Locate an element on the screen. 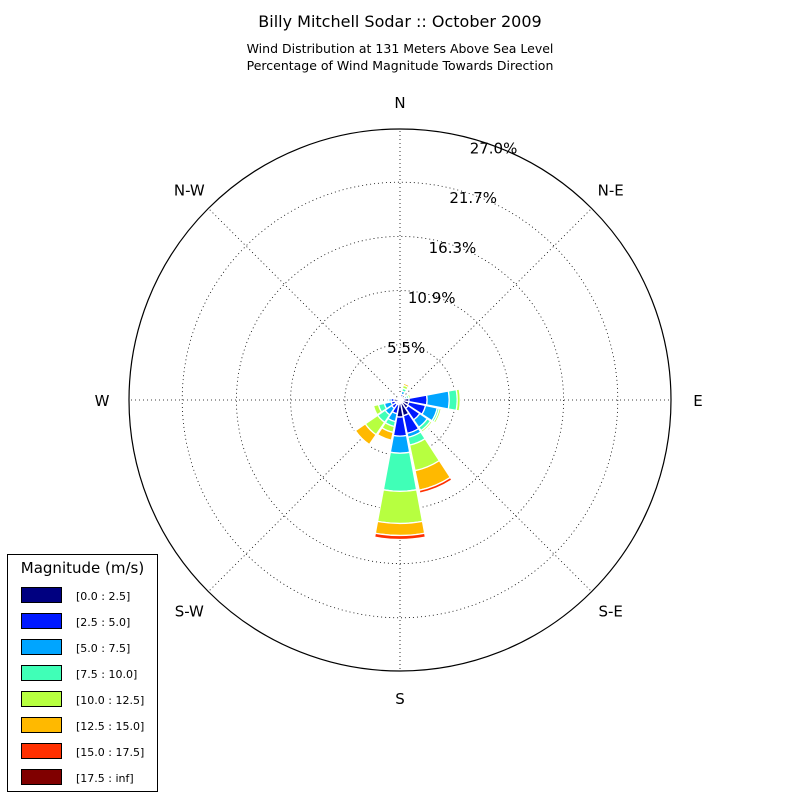 The image size is (800, 800). legend-label: [15.0 : 17.5] is located at coordinates (110, 752).